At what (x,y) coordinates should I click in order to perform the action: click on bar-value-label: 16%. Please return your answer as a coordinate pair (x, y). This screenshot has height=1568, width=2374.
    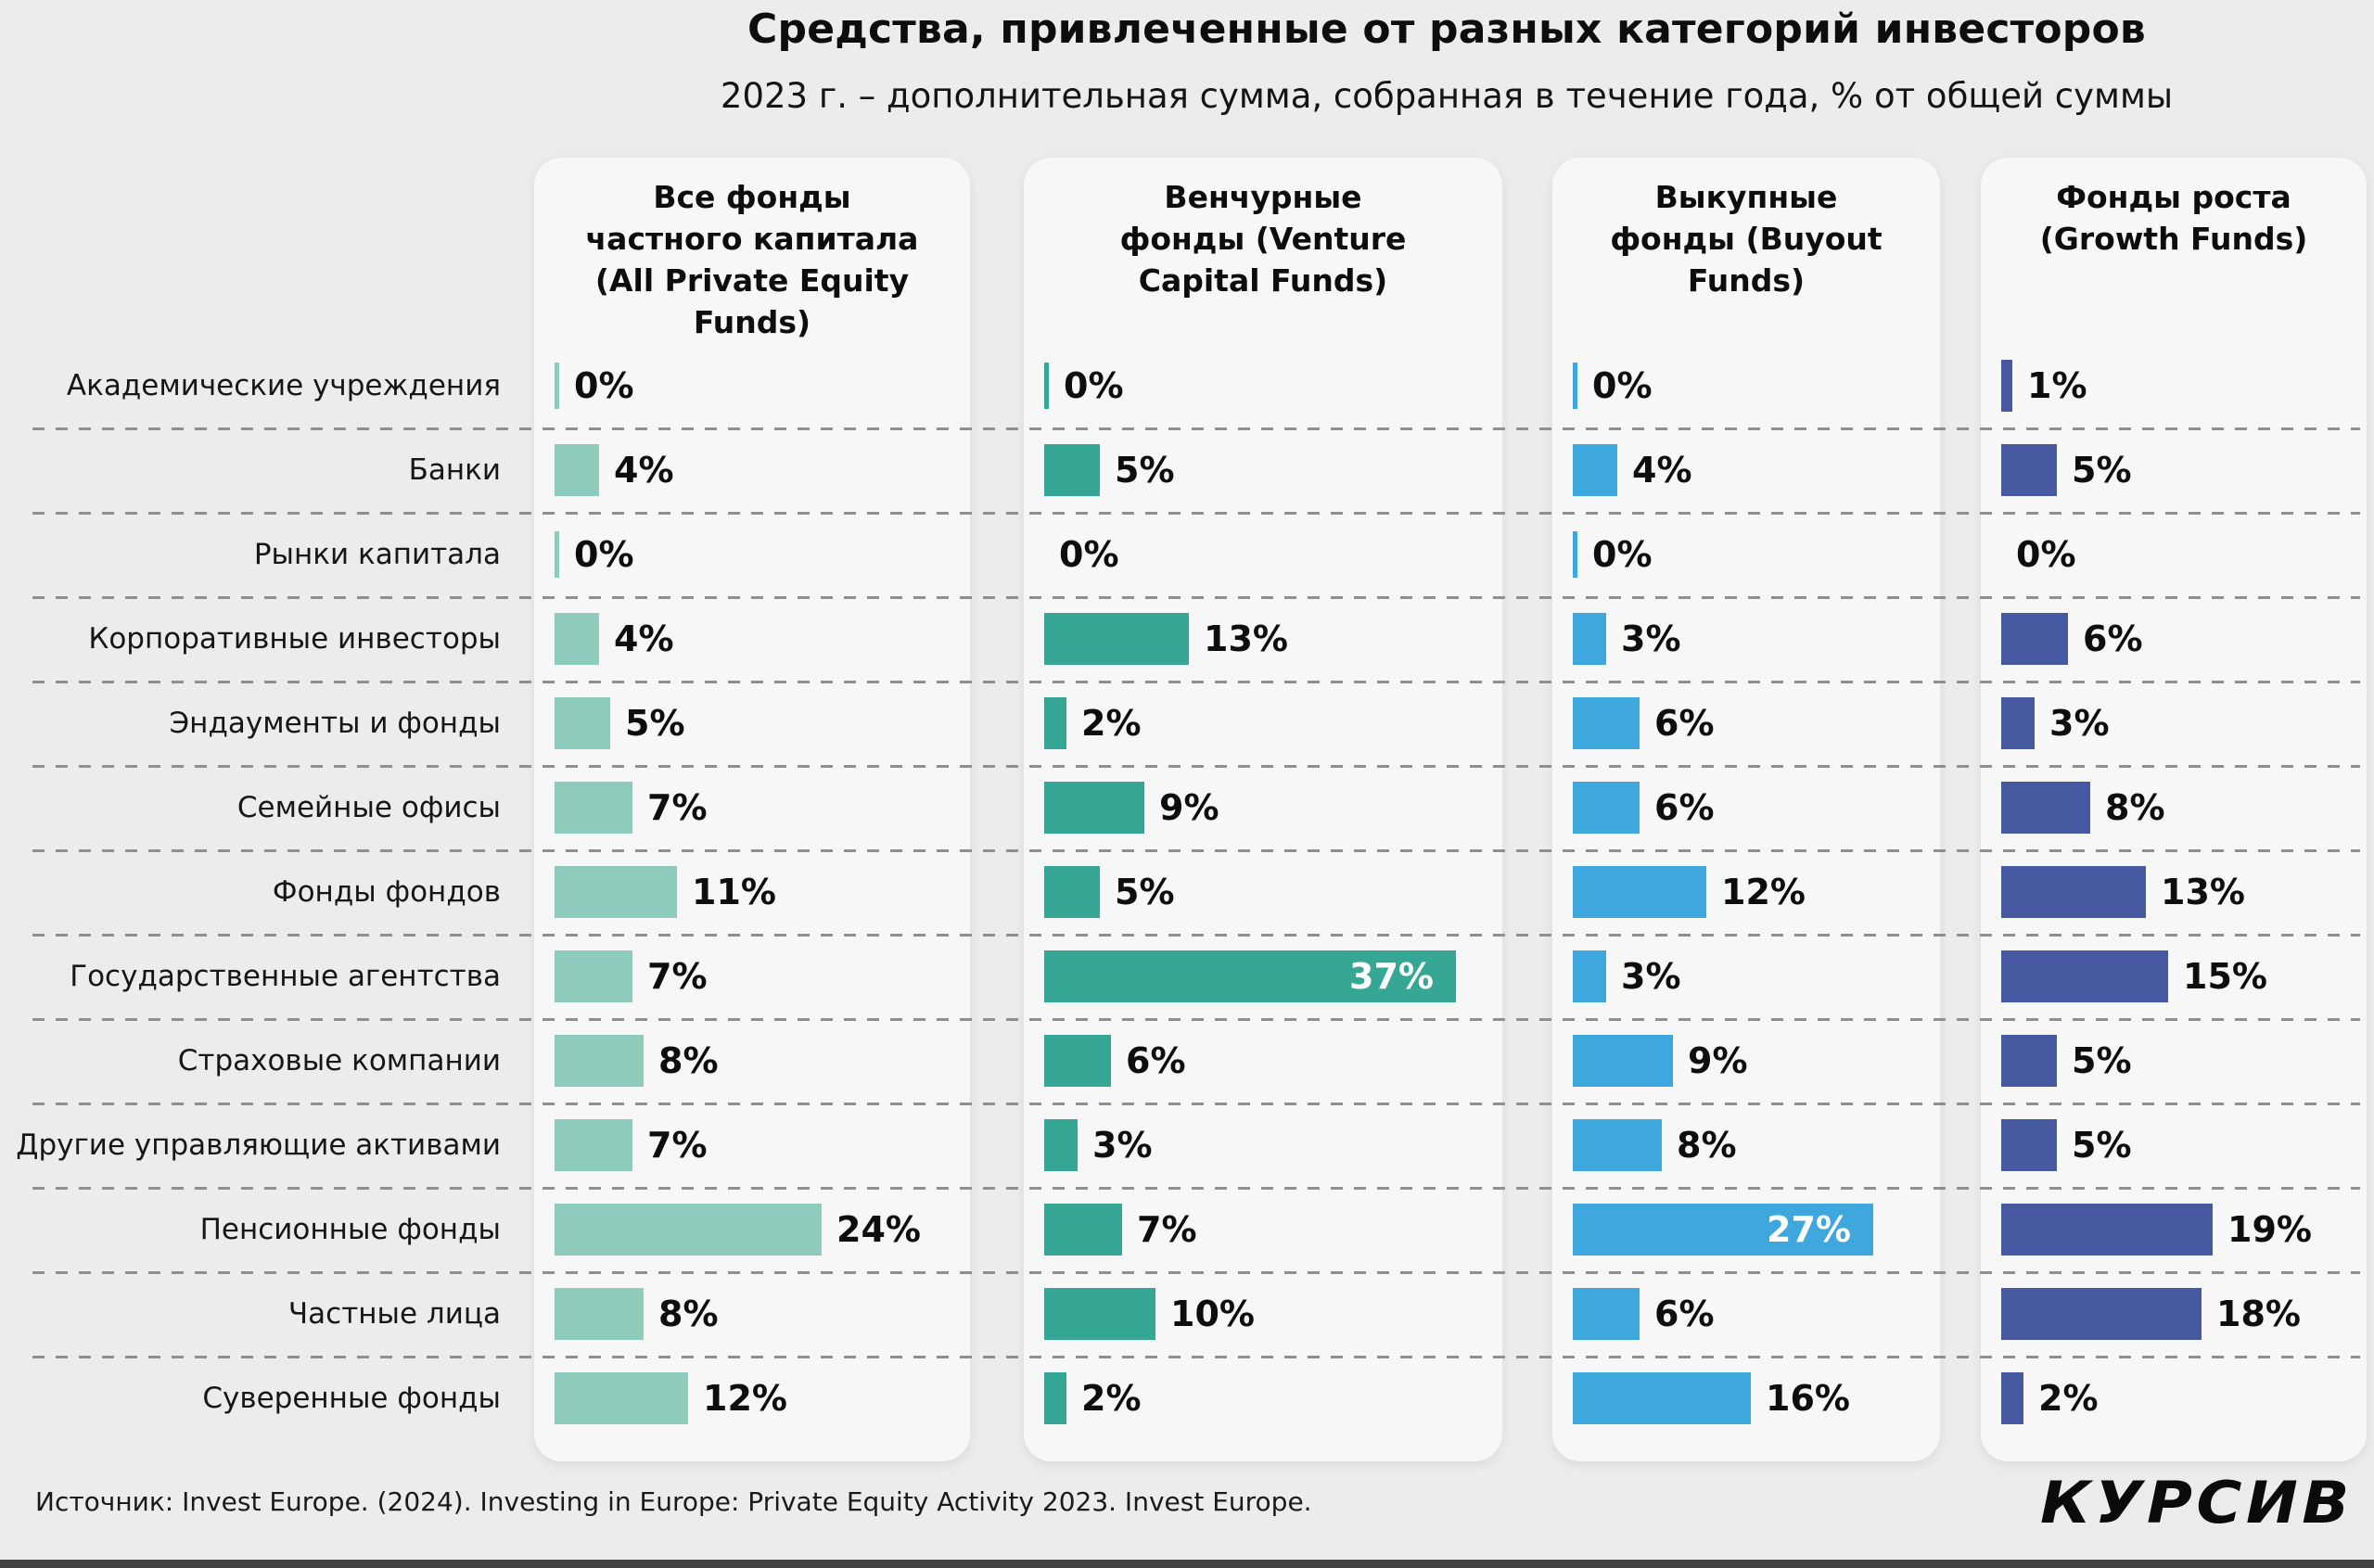
    Looking at the image, I should click on (1808, 1398).